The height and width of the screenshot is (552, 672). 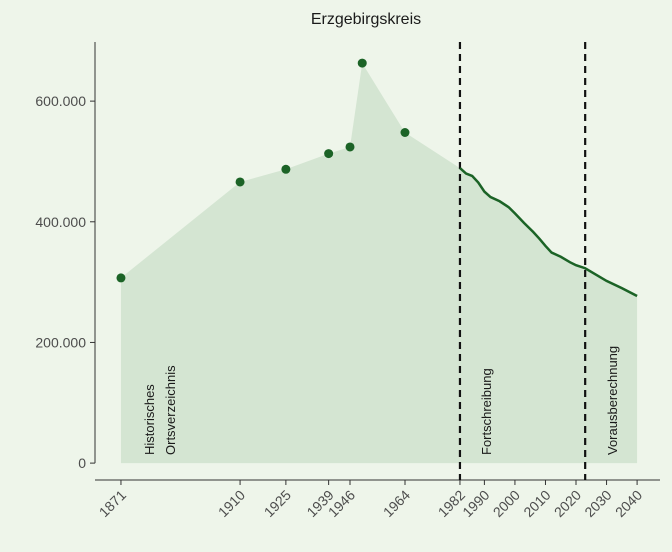 What do you see at coordinates (60, 101) in the screenshot?
I see `y-tick-label: 600.000` at bounding box center [60, 101].